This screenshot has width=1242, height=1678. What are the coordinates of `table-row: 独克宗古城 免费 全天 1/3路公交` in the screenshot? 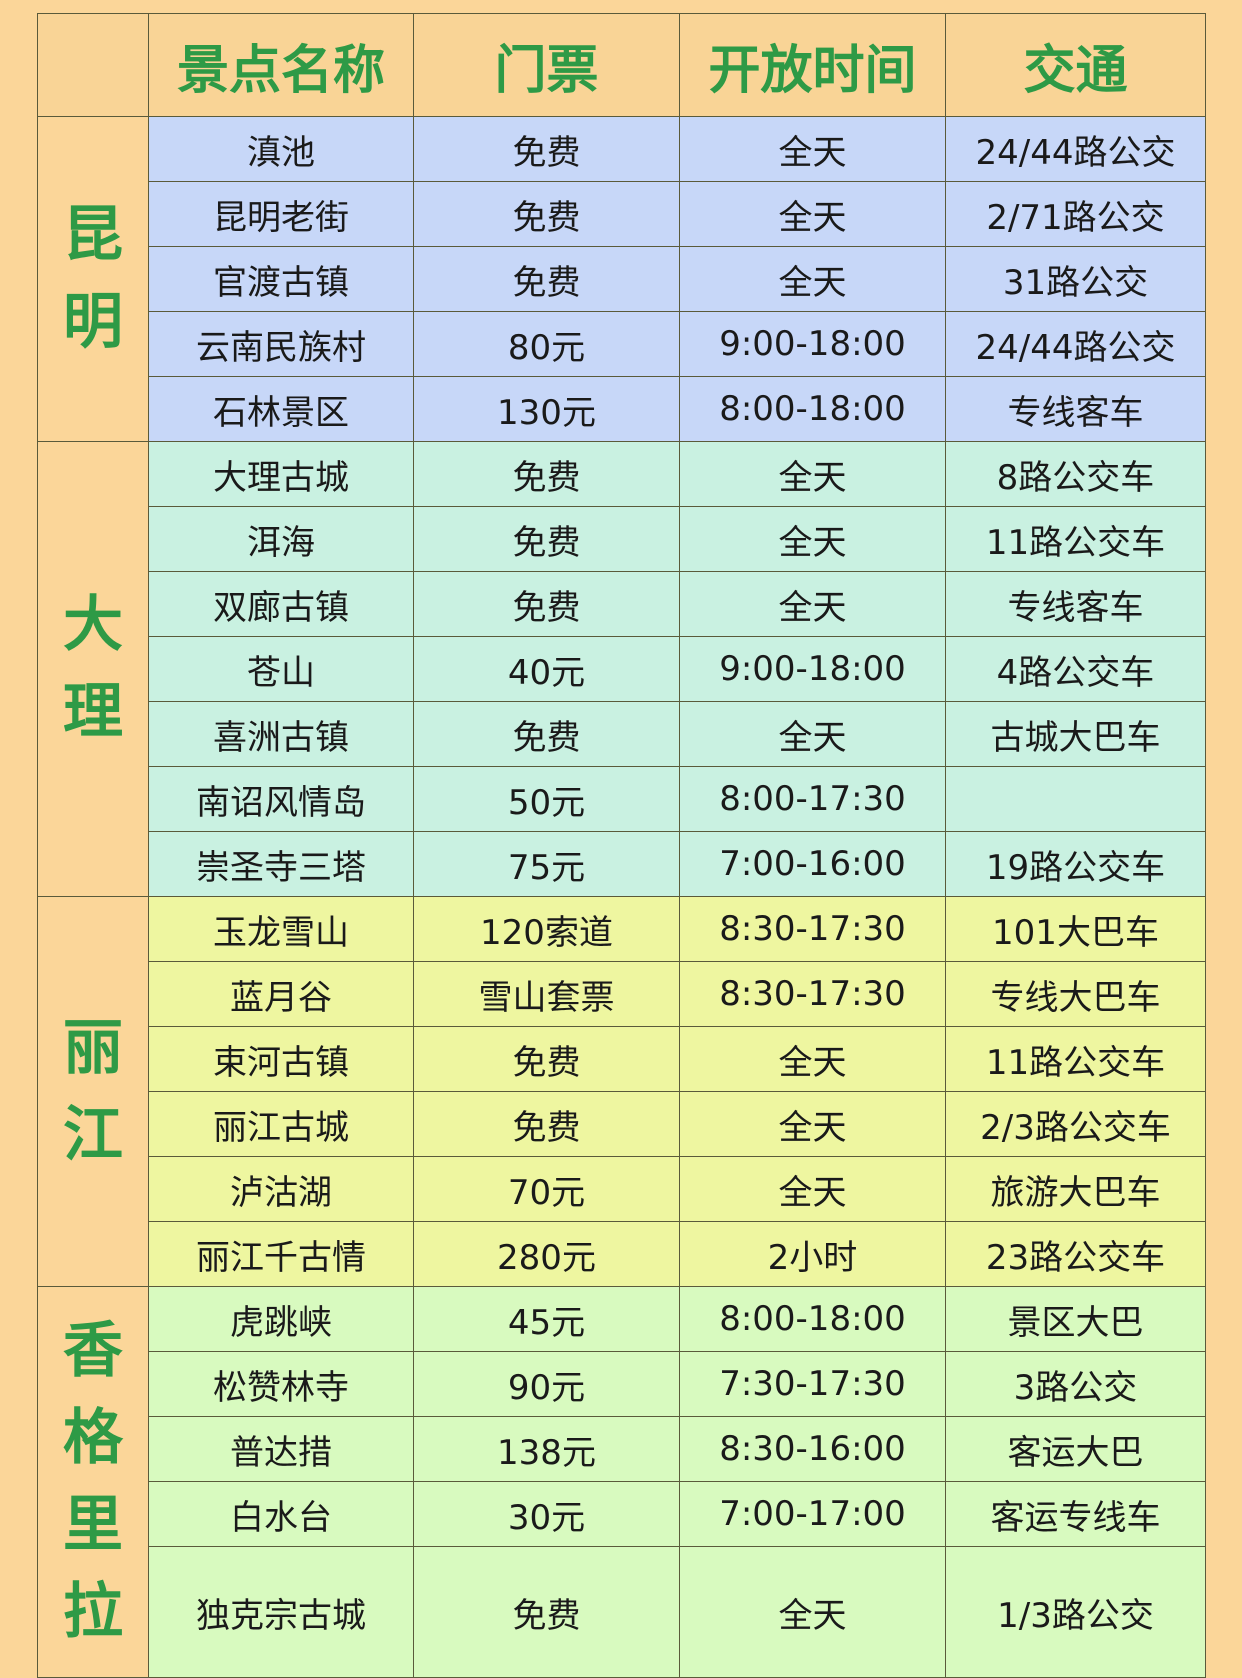 It's located at (622, 1612).